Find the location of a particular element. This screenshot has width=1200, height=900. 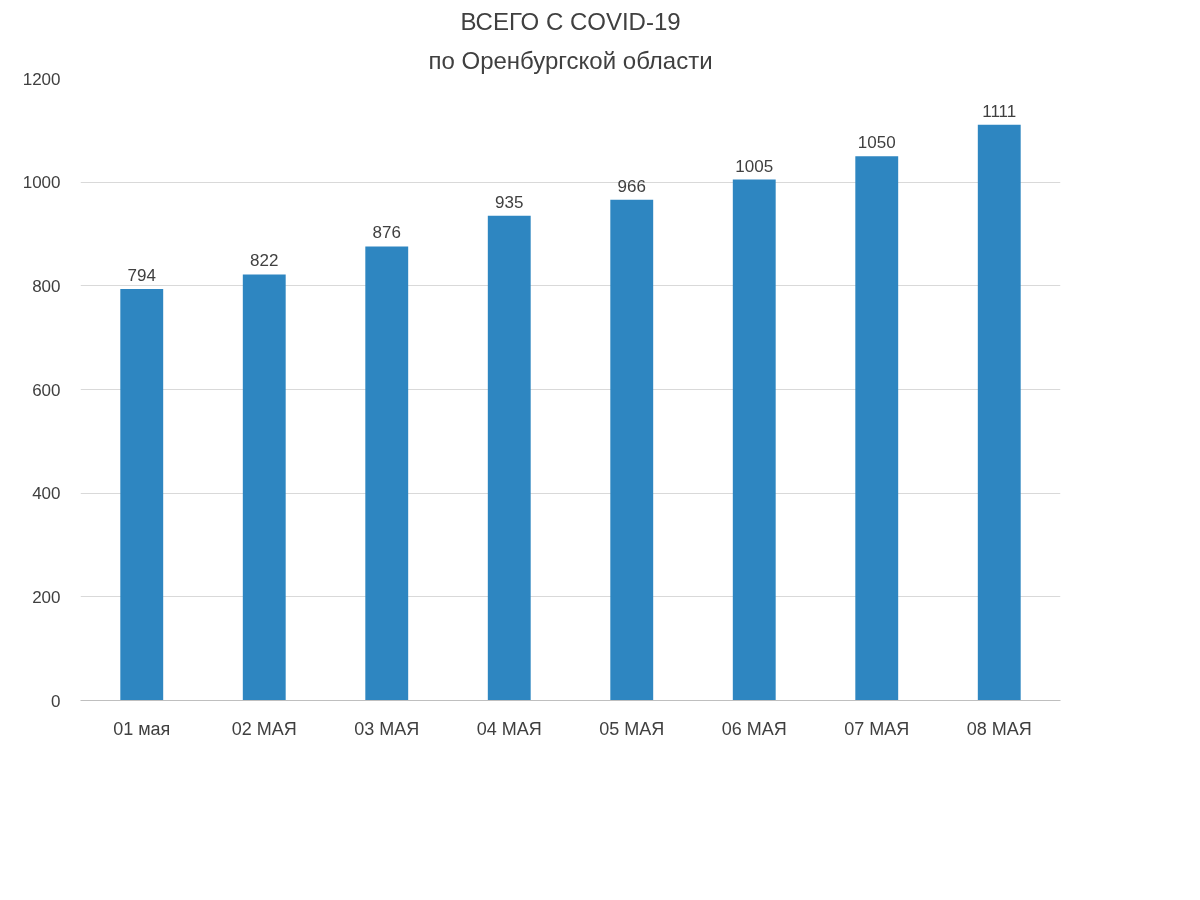

chart-title: ВСЕГО С COVID-19 is located at coordinates (570, 21).